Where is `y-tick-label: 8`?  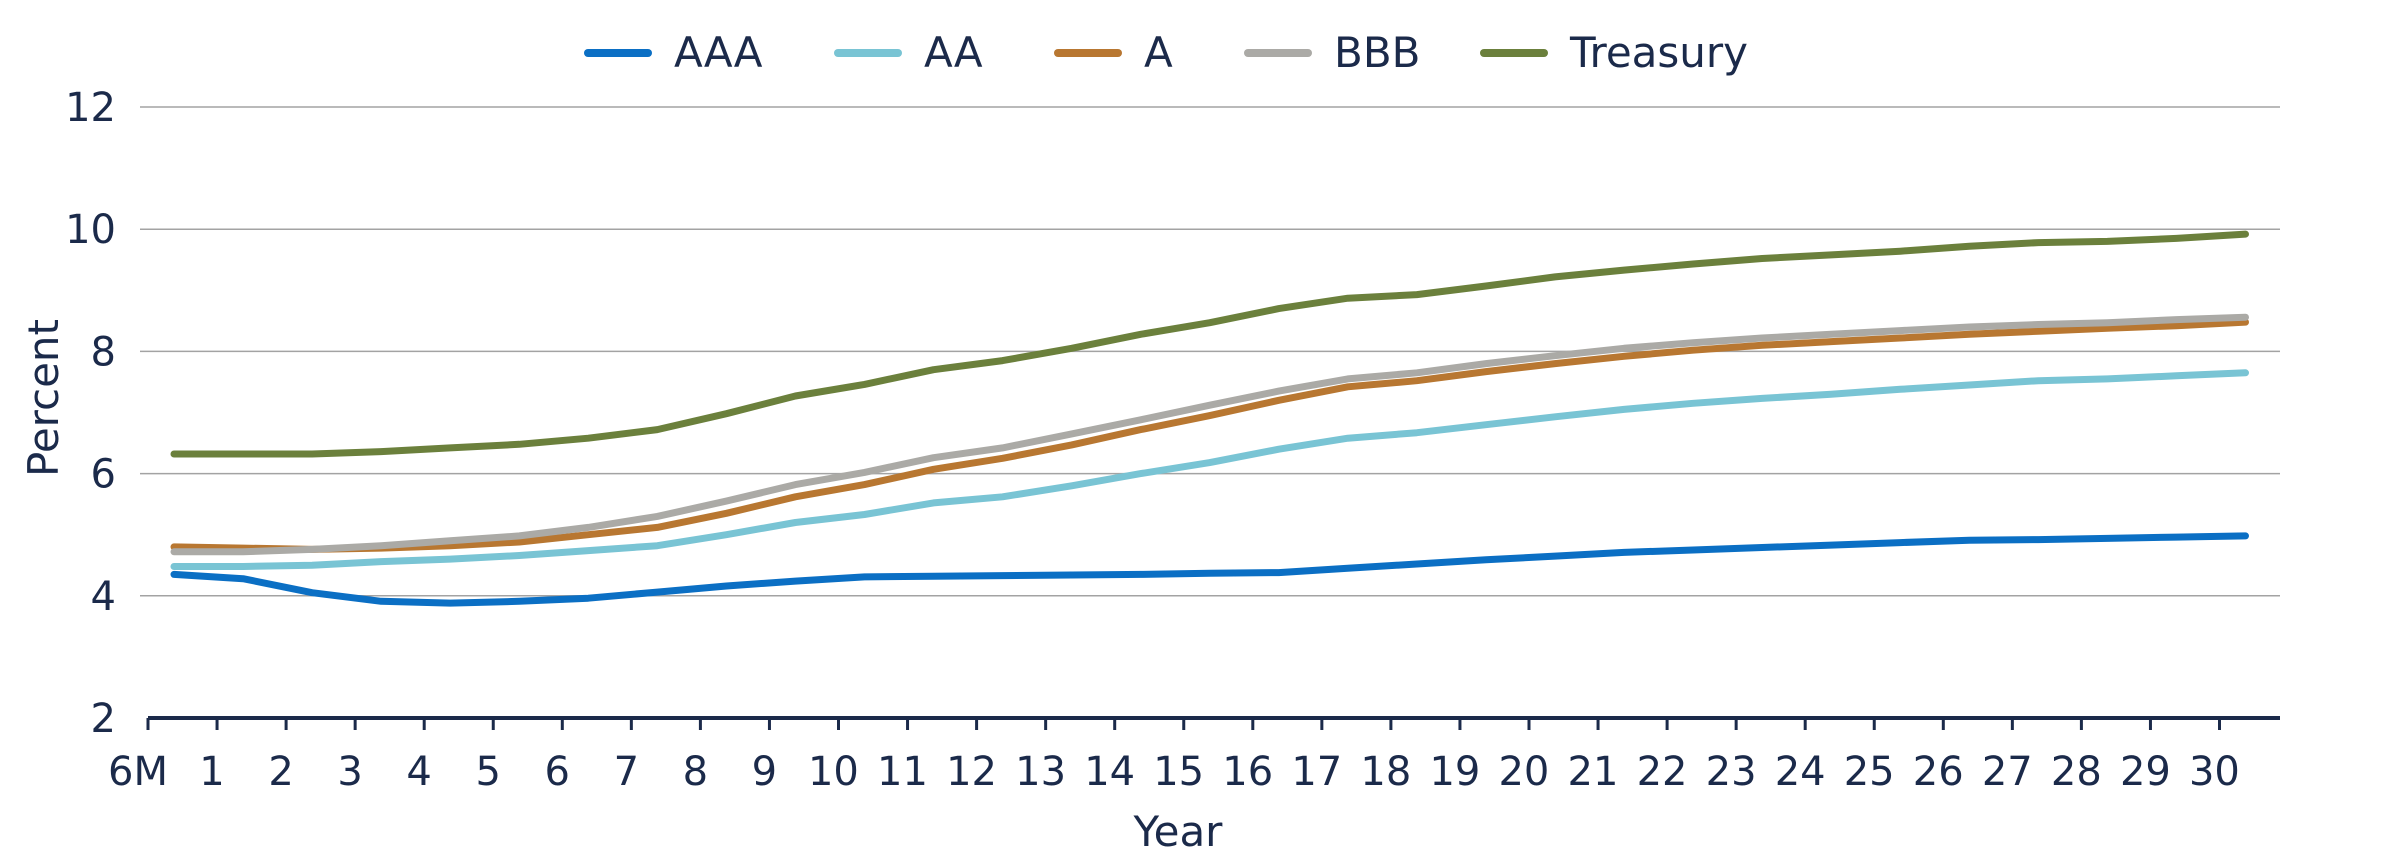 y-tick-label: 8 is located at coordinates (103, 352).